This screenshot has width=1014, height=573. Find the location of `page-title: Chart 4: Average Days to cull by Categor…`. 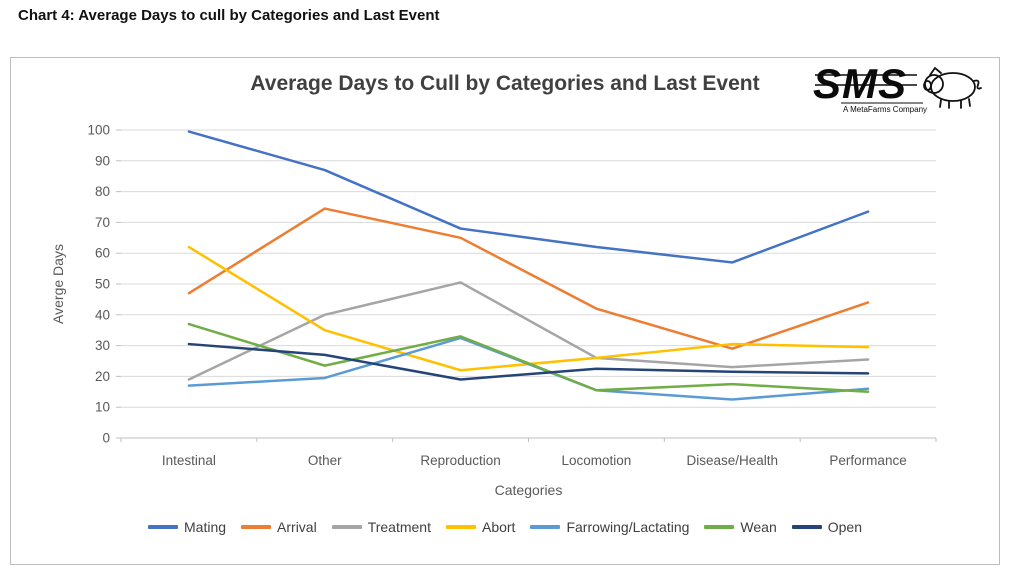

page-title: Chart 4: Average Days to cull by Categor… is located at coordinates (229, 15).